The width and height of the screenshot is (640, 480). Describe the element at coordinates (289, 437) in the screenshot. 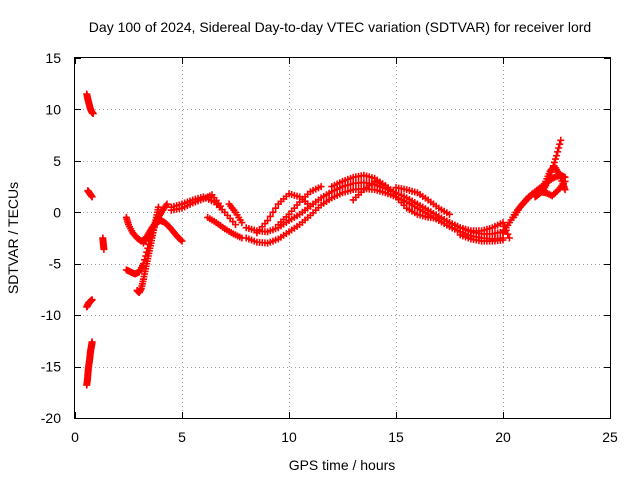

I see `x-tick-label: 10` at that location.